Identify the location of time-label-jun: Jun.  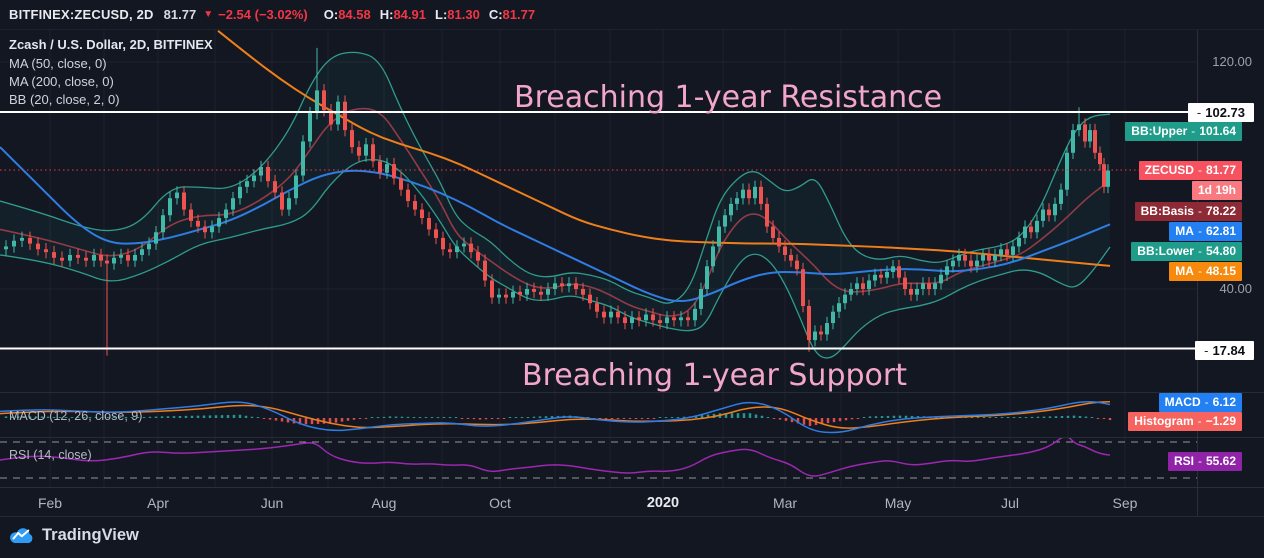
(272, 503).